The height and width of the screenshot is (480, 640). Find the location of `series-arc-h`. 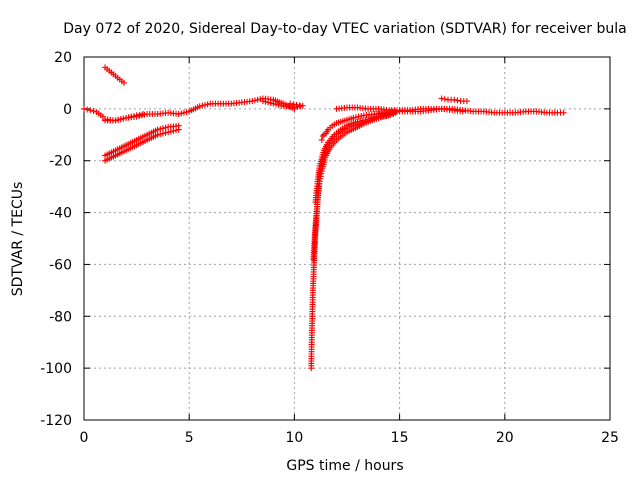

series-arc-h is located at coordinates (296, 104).